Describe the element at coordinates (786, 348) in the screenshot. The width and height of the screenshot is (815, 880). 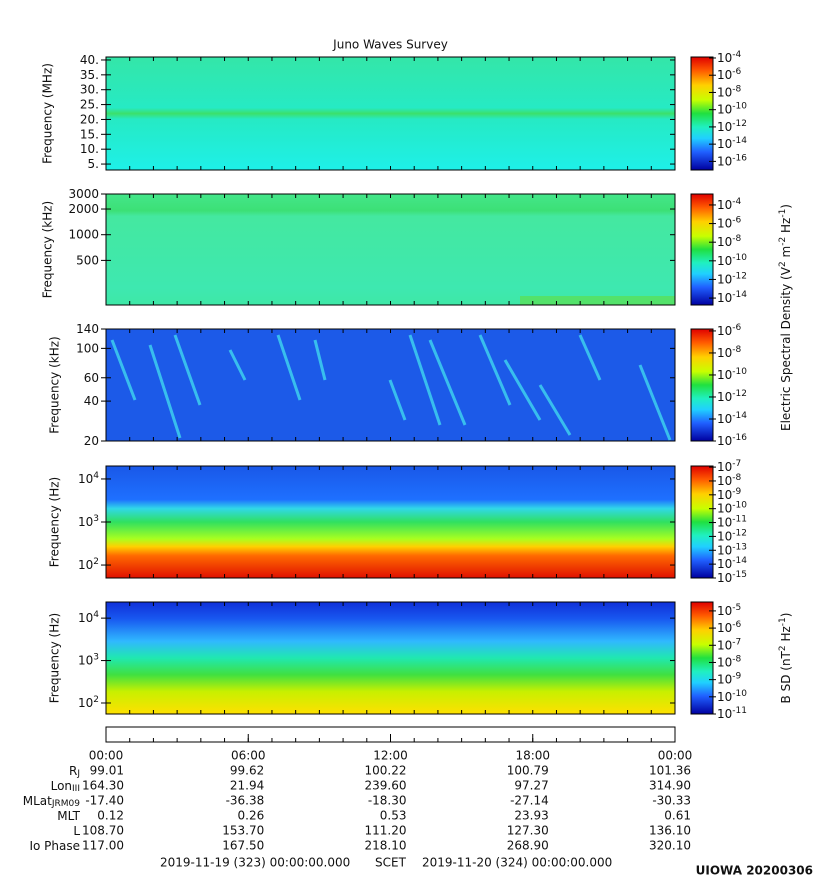
I see `text-span: Electric Spectral Density (V` at that location.